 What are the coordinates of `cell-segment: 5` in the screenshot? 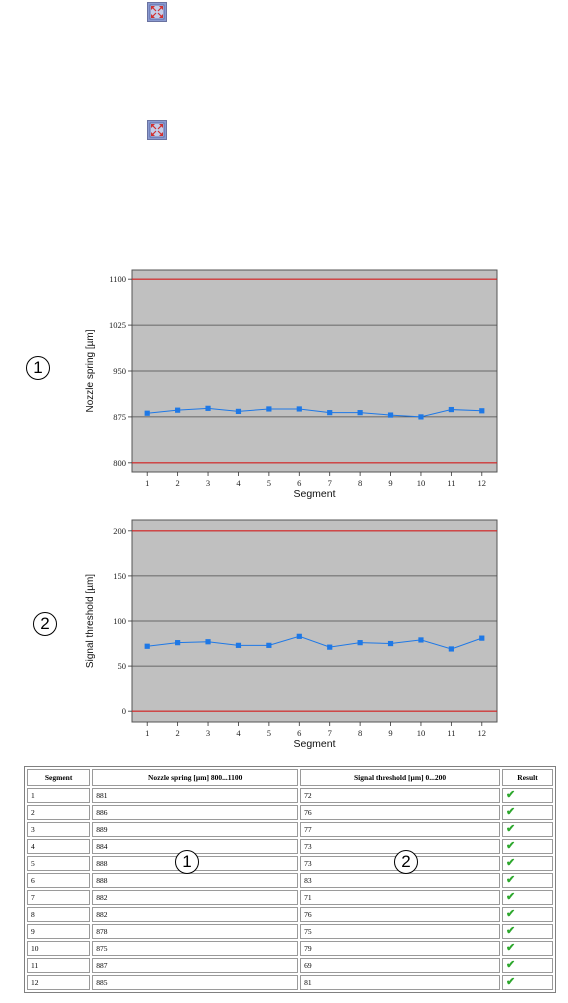 It's located at (59, 863).